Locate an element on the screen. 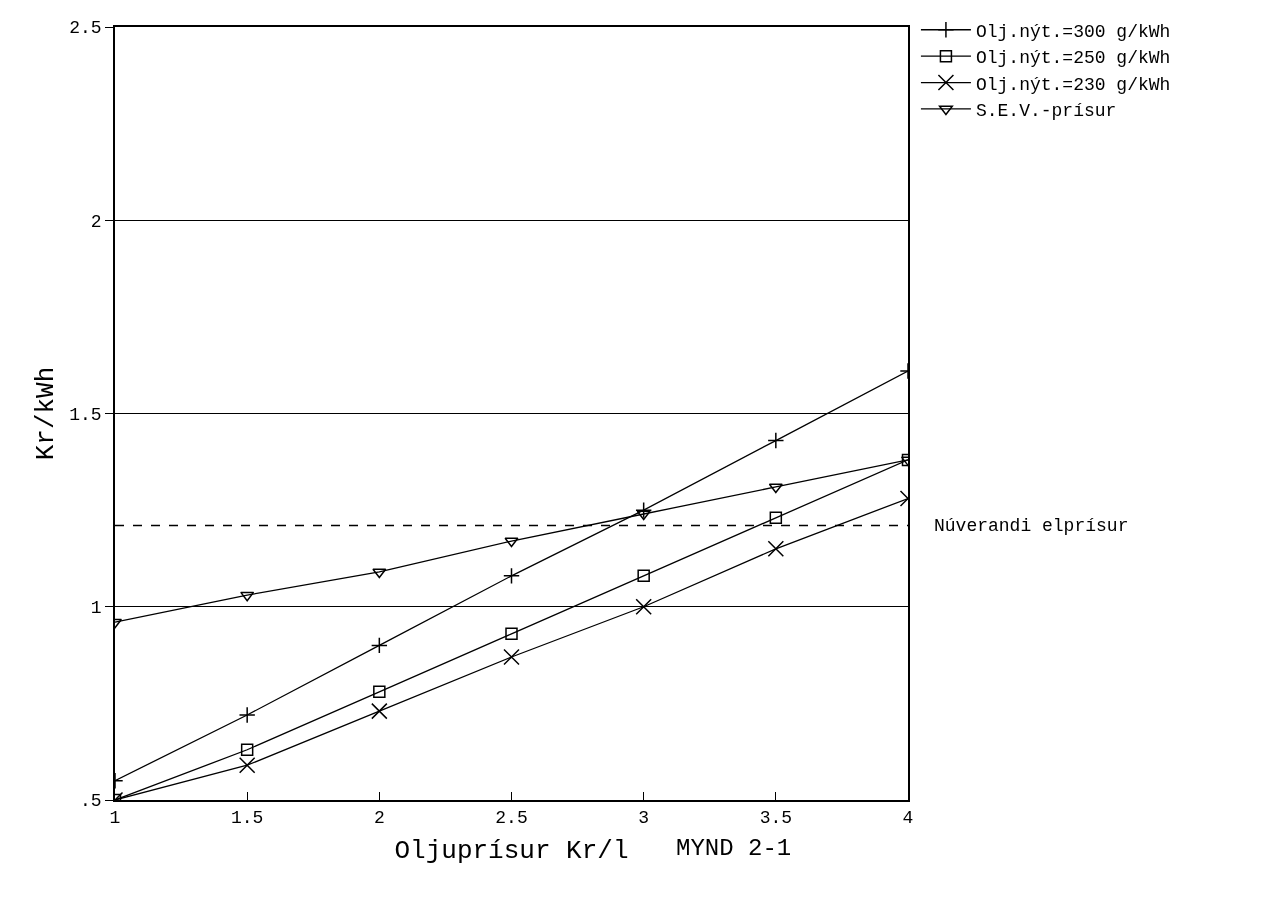  y-tick-label: 1 is located at coordinates (96, 608).